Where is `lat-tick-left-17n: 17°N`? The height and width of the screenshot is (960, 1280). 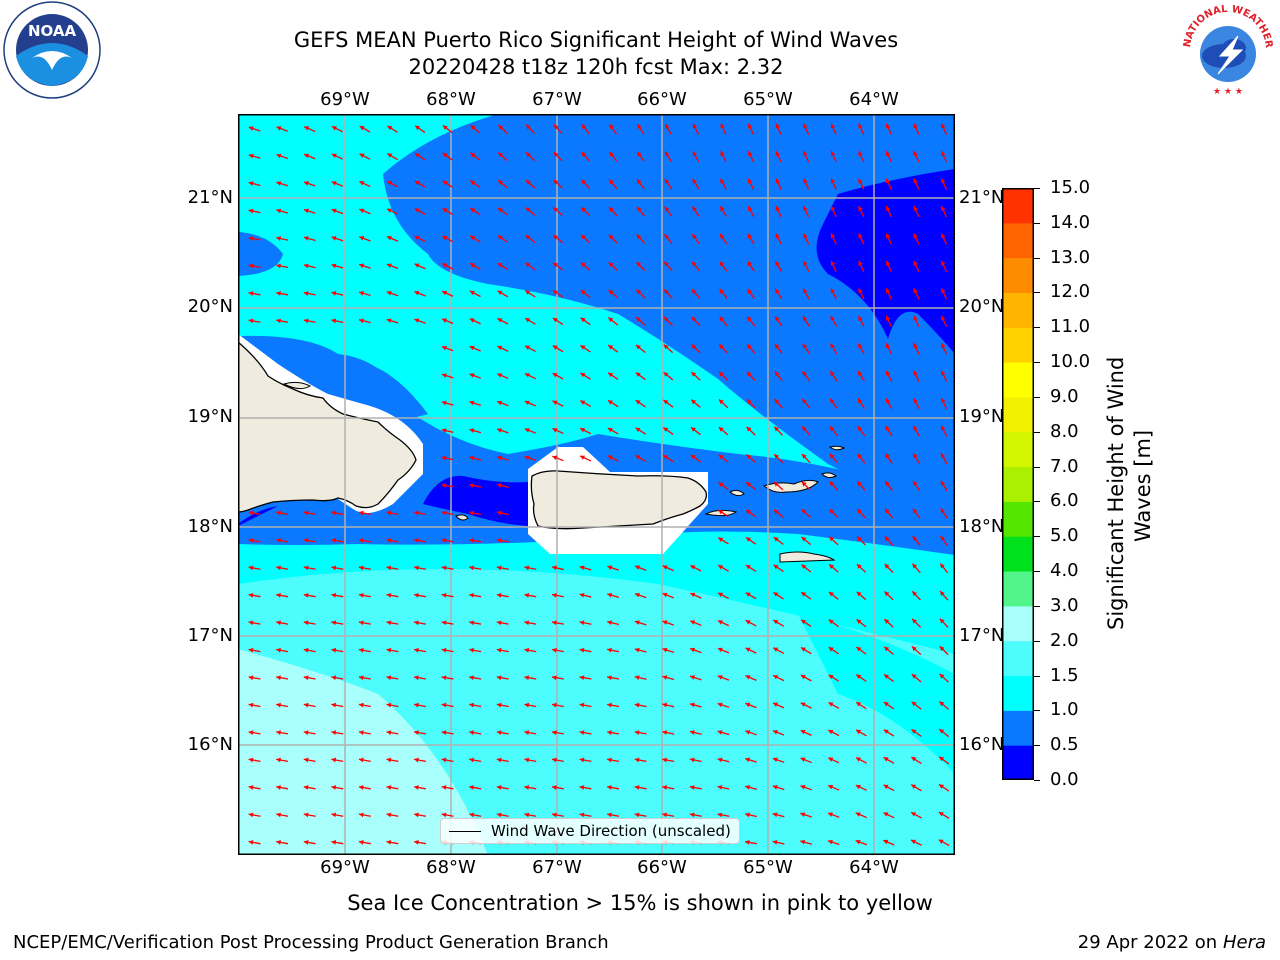 lat-tick-left-17n: 17°N is located at coordinates (210, 635).